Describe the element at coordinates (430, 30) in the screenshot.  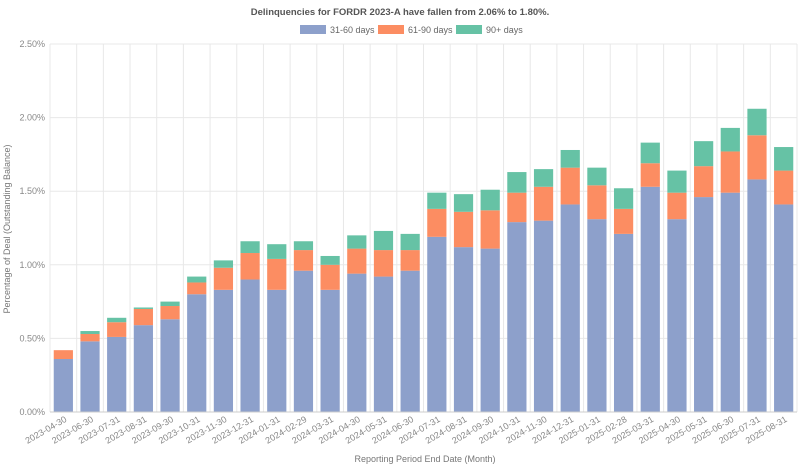
I see `legend-label: 61-90 days` at that location.